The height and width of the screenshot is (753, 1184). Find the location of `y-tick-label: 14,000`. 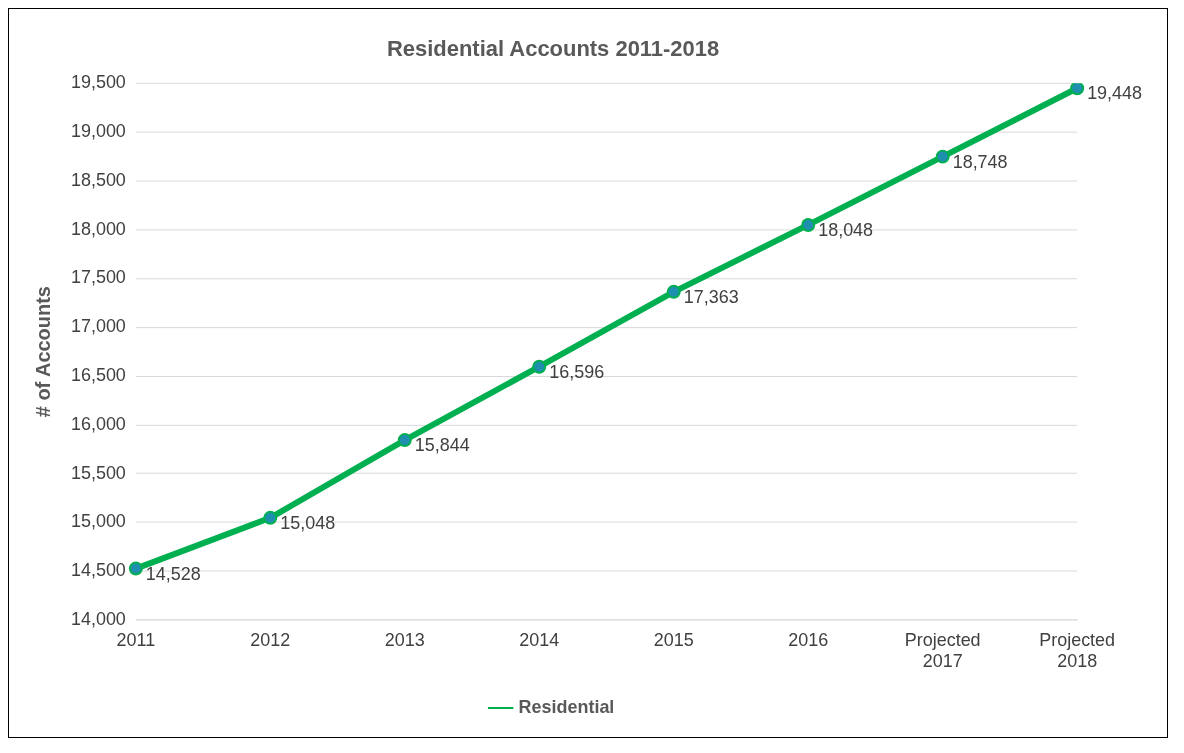

y-tick-label: 14,000 is located at coordinates (98, 619).